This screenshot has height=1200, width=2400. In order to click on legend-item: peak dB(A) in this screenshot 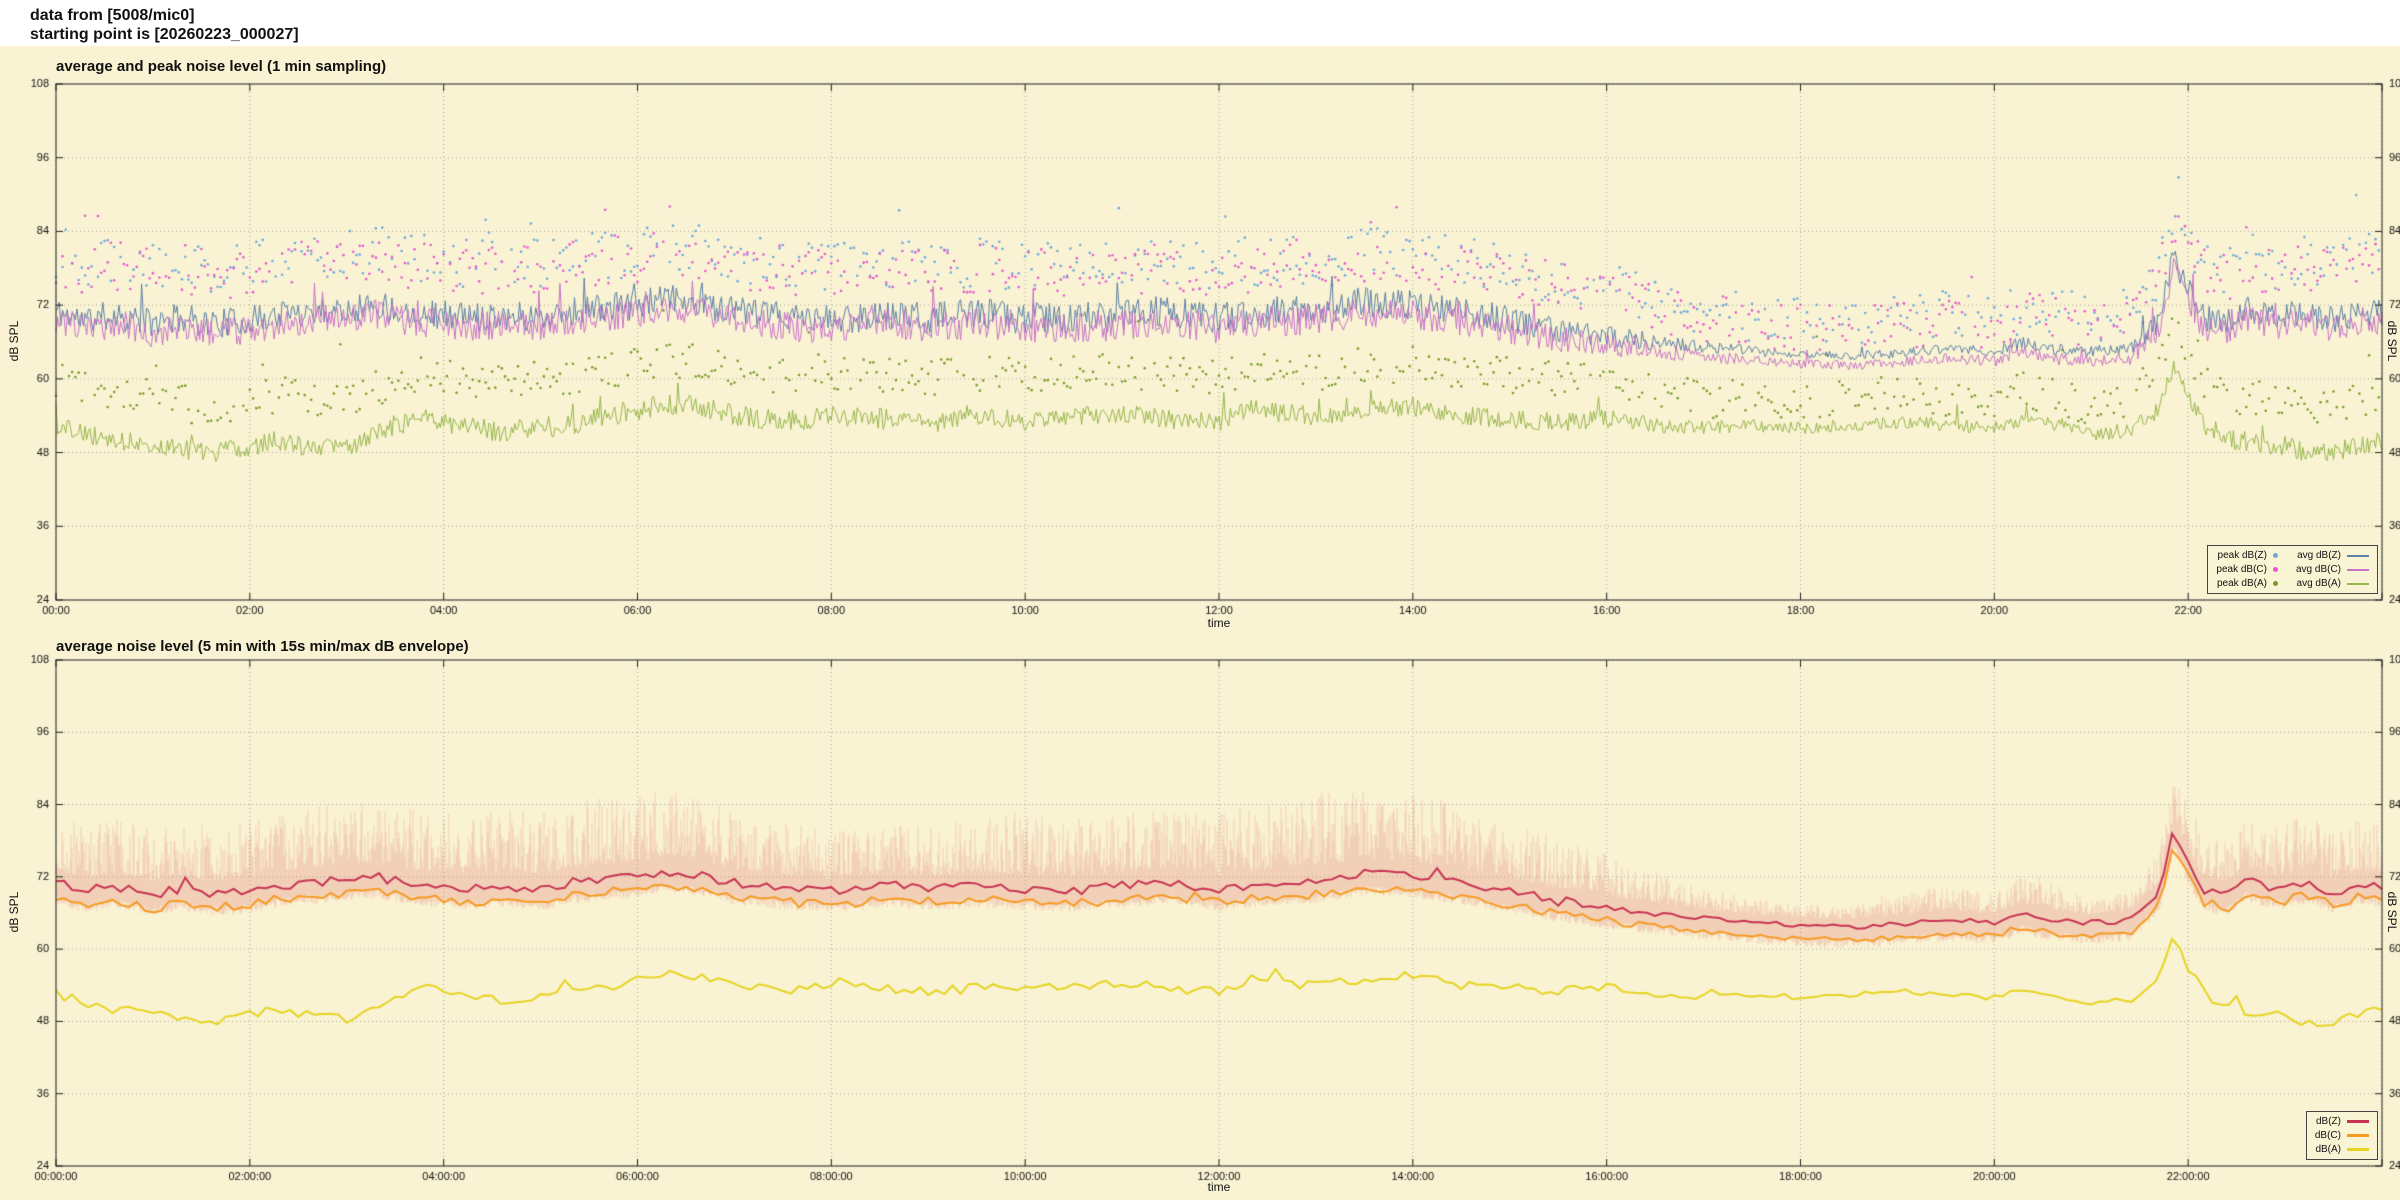, I will do `click(2247, 583)`.